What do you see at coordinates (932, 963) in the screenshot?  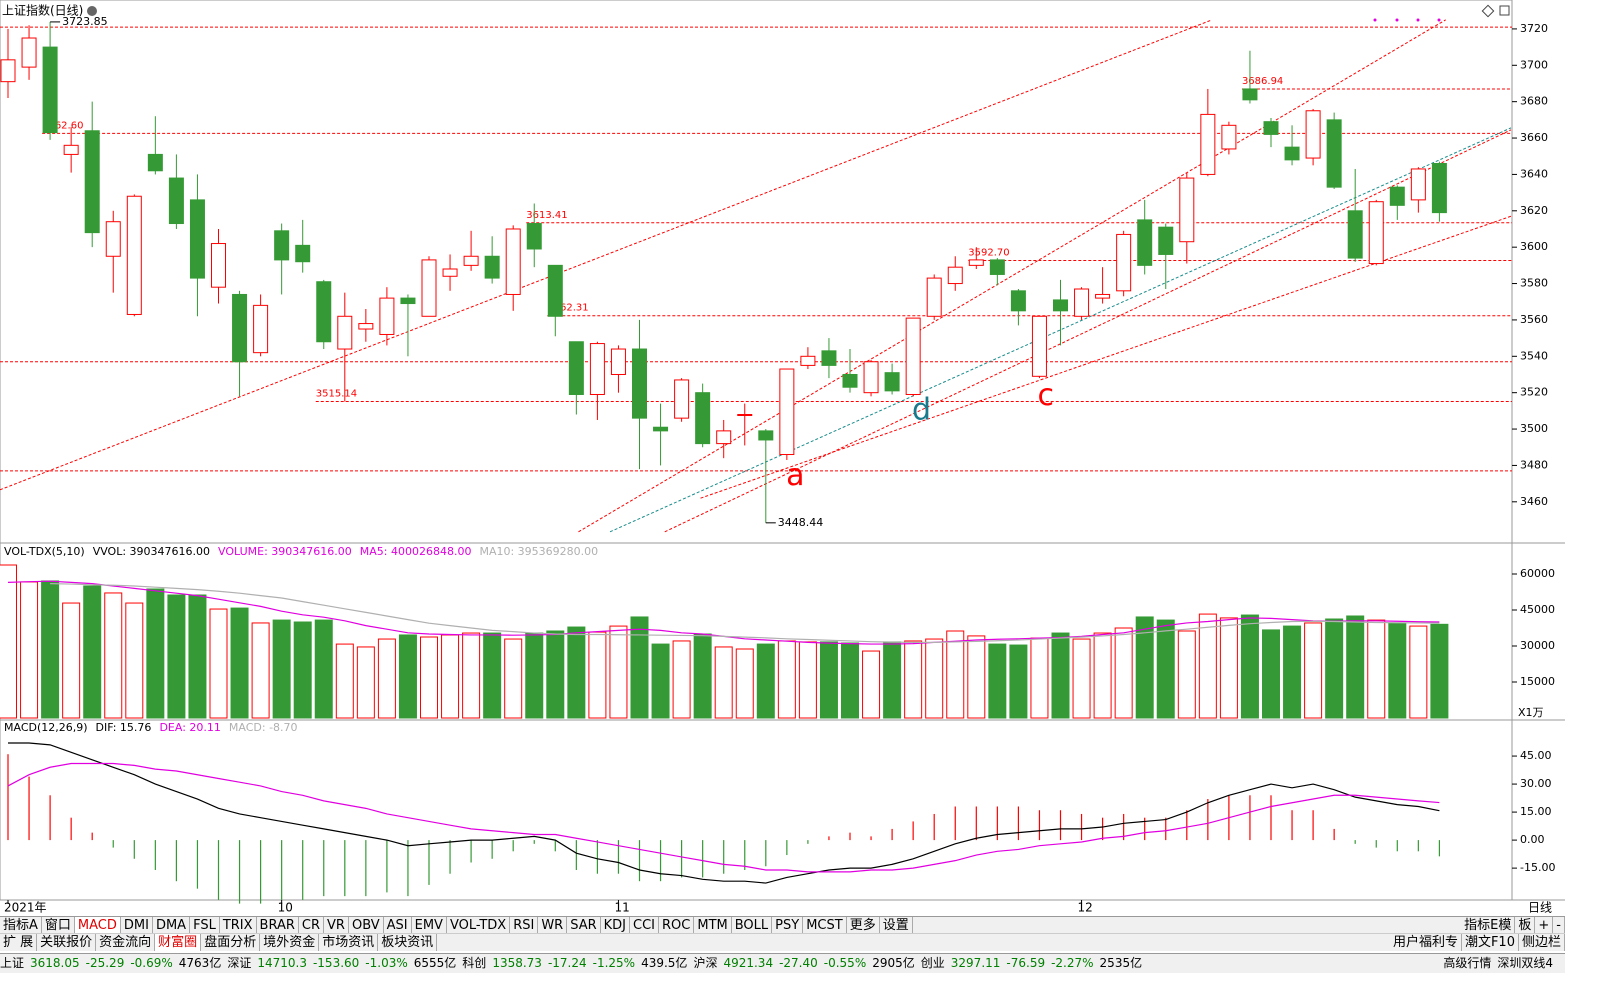 I see `index-name: 创业` at bounding box center [932, 963].